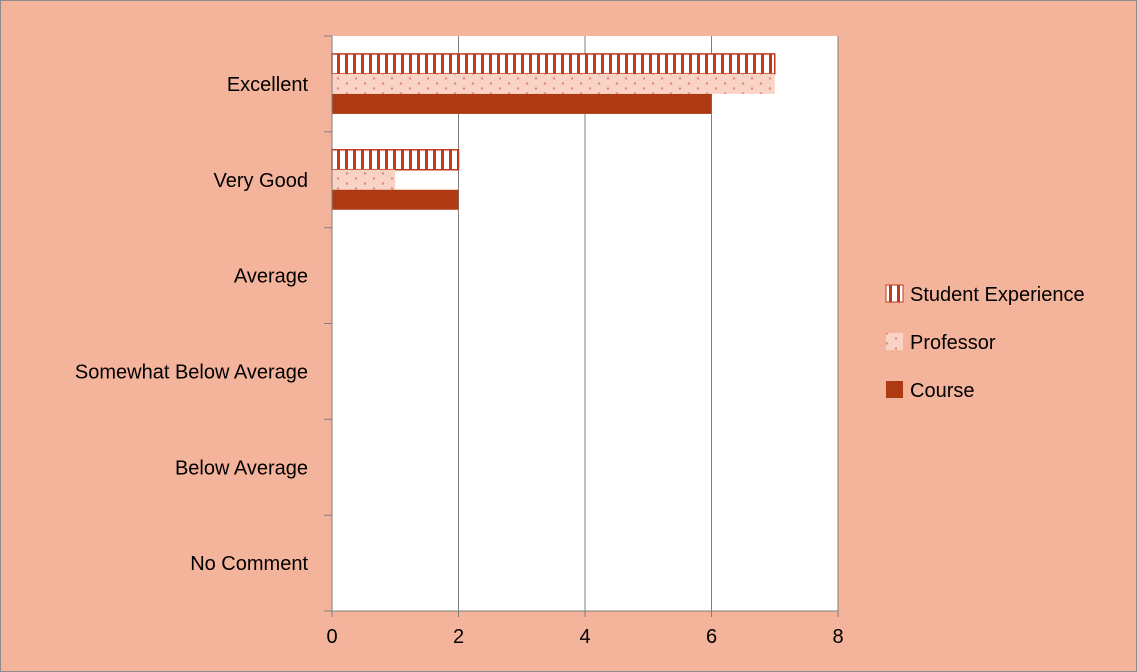 This screenshot has width=1137, height=672. What do you see at coordinates (942, 391) in the screenshot?
I see `legend-label: Course` at bounding box center [942, 391].